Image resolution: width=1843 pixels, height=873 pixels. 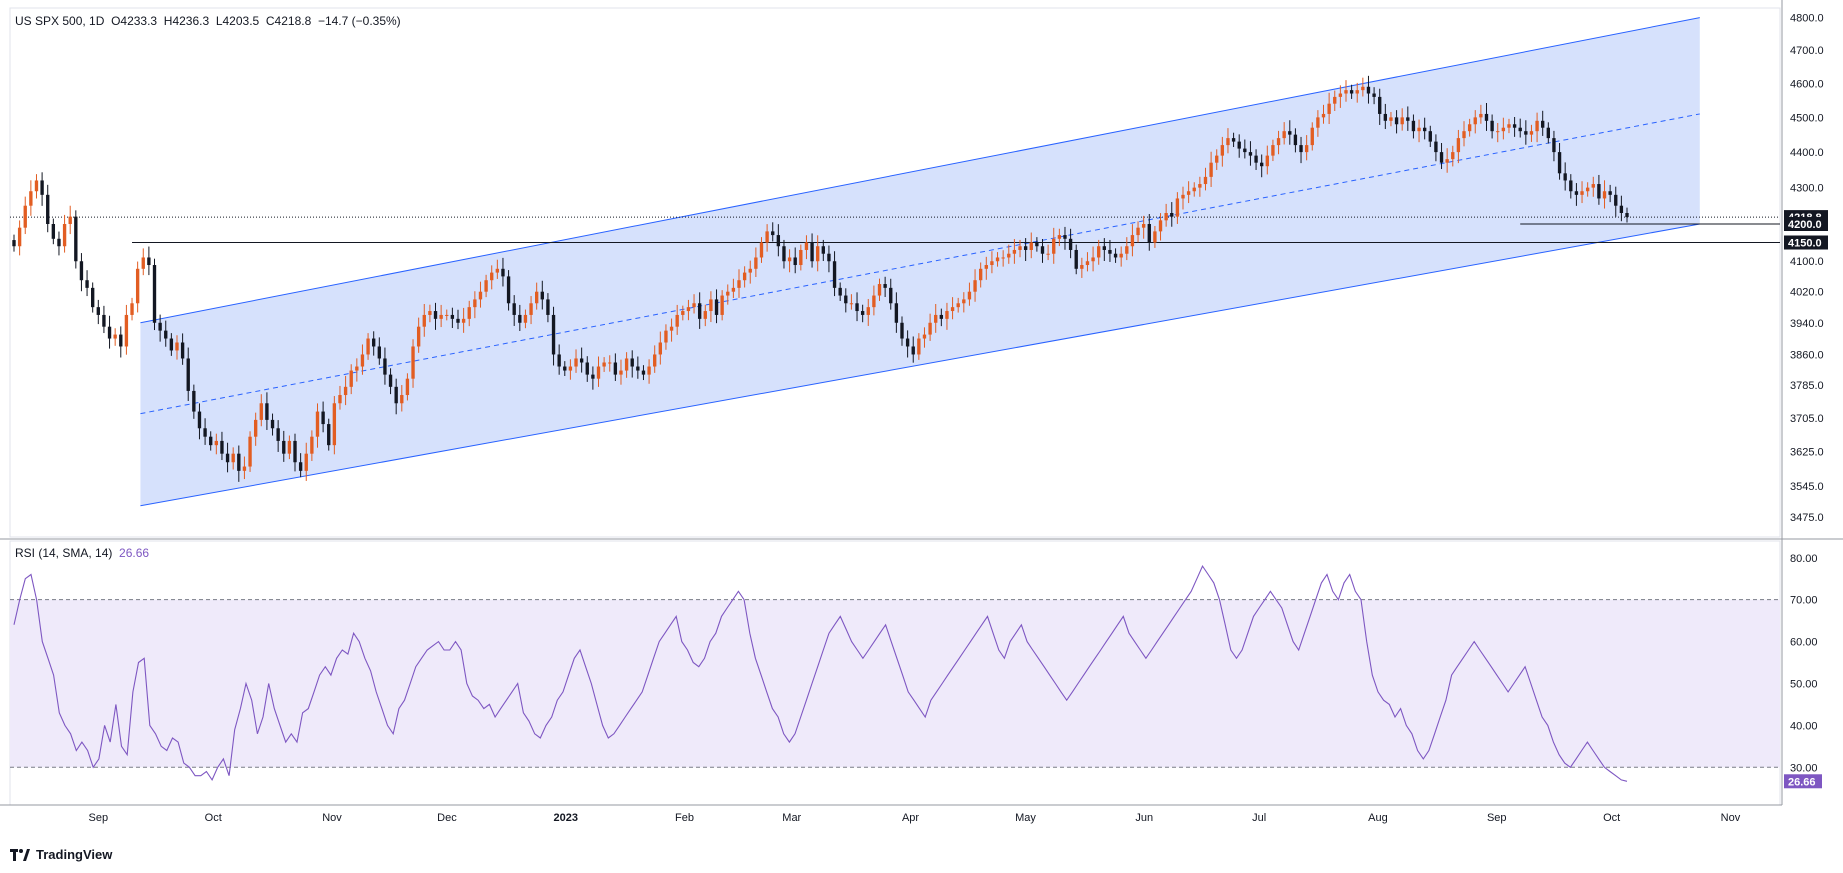 I want to click on tradingview-logo: TradingView, so click(x=61, y=854).